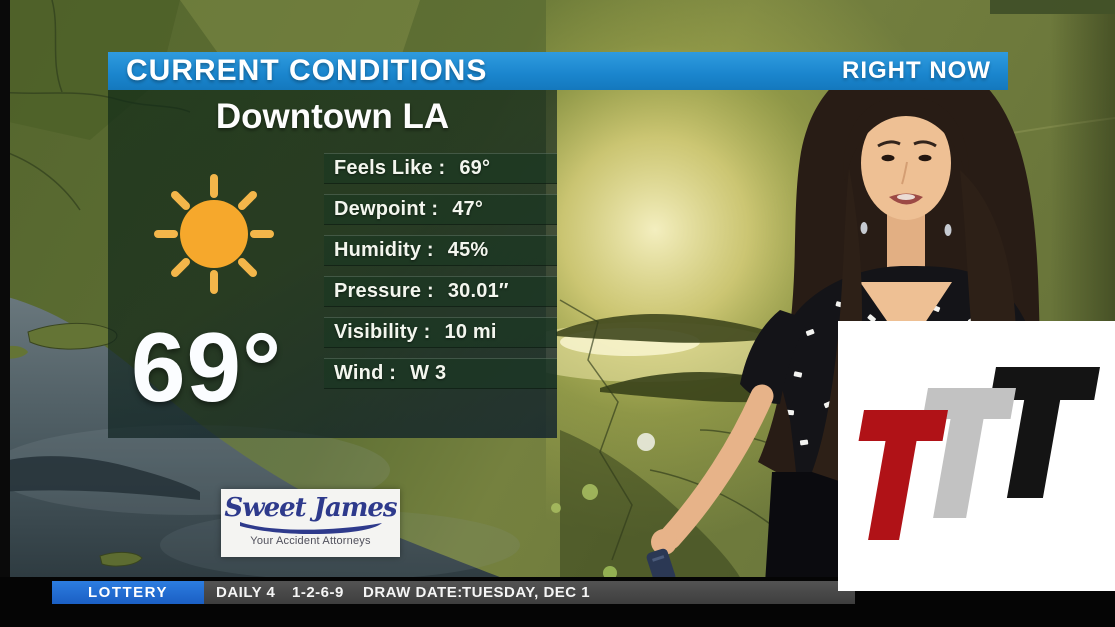 This screenshot has width=1115, height=627. What do you see at coordinates (382, 332) in the screenshot?
I see `stat-label: Visibility :` at bounding box center [382, 332].